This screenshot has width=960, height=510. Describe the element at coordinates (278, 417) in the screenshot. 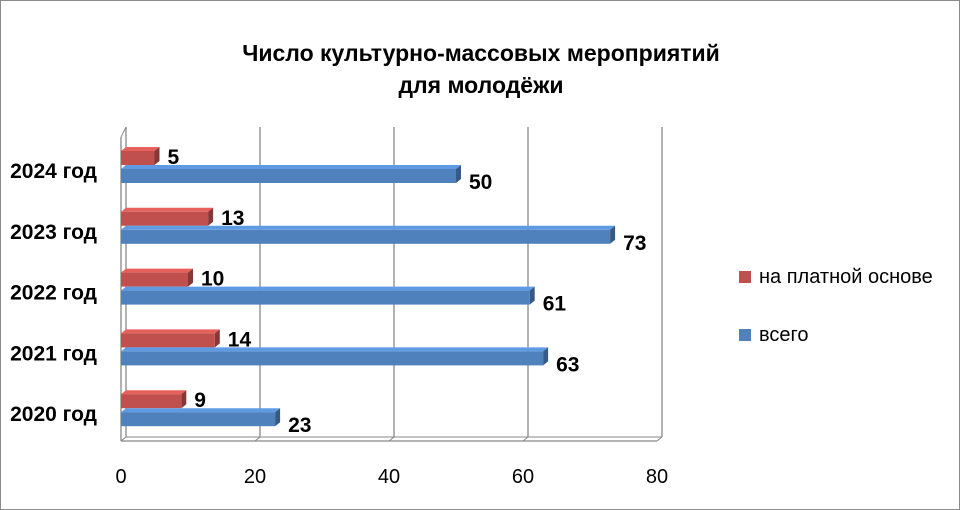

I see `bar-total-0-side` at that location.